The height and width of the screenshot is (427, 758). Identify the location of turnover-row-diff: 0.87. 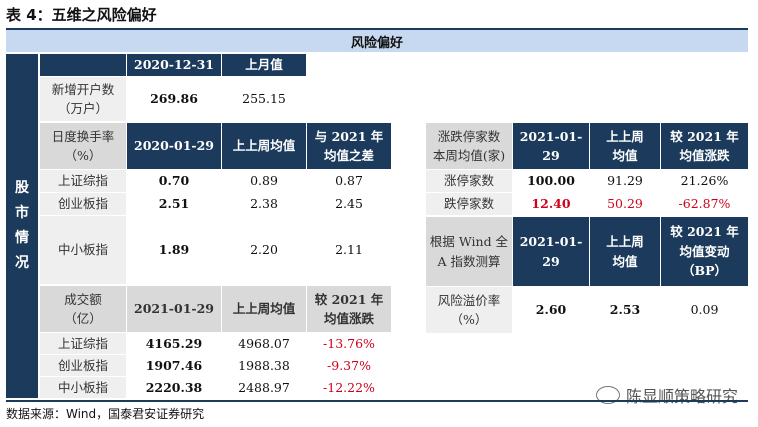
(349, 181).